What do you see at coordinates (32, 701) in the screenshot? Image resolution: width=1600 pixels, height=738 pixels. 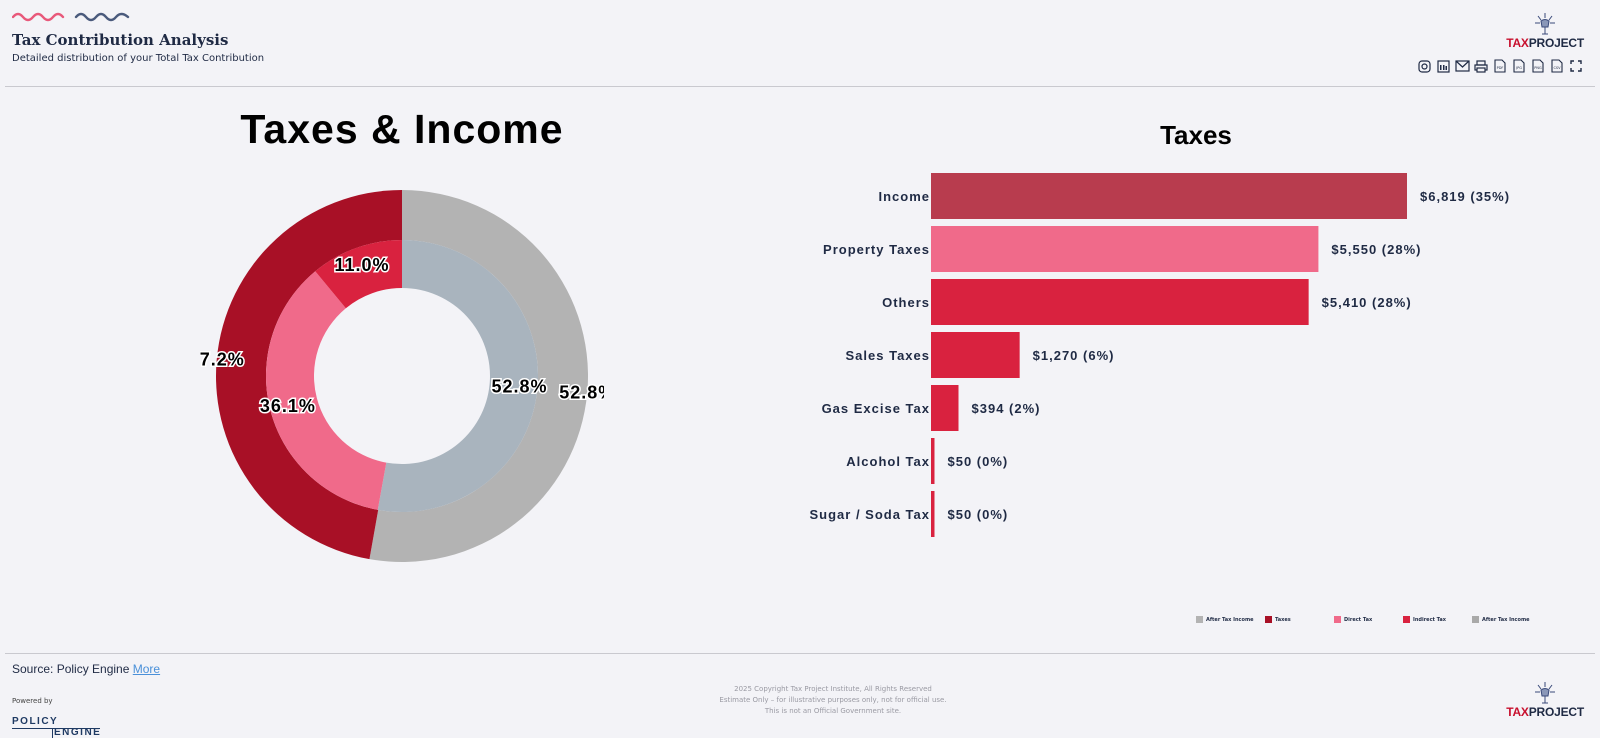 I see `powered-by-label: Powered by` at bounding box center [32, 701].